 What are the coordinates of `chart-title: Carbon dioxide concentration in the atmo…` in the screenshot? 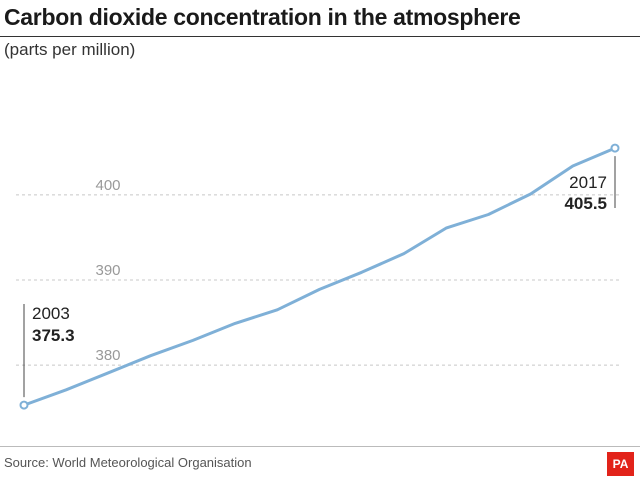 It's located at (262, 17).